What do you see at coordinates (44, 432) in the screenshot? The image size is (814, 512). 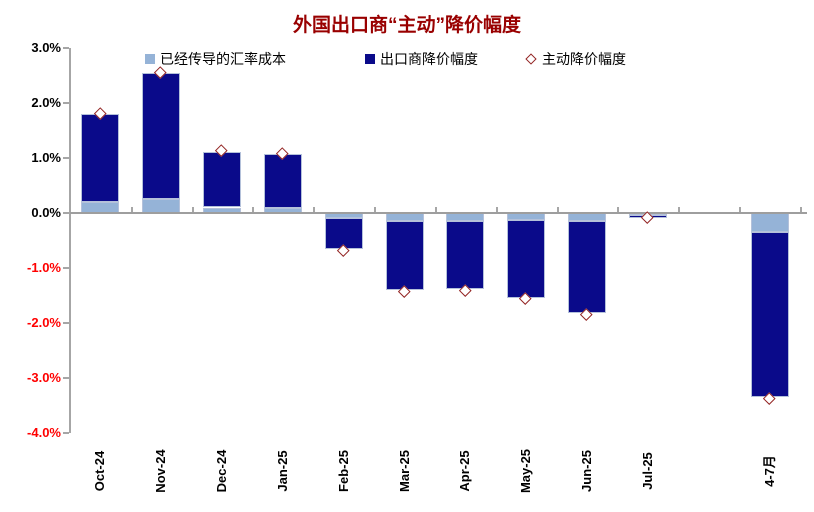 I see `y-axis-label: -4.0%` at bounding box center [44, 432].